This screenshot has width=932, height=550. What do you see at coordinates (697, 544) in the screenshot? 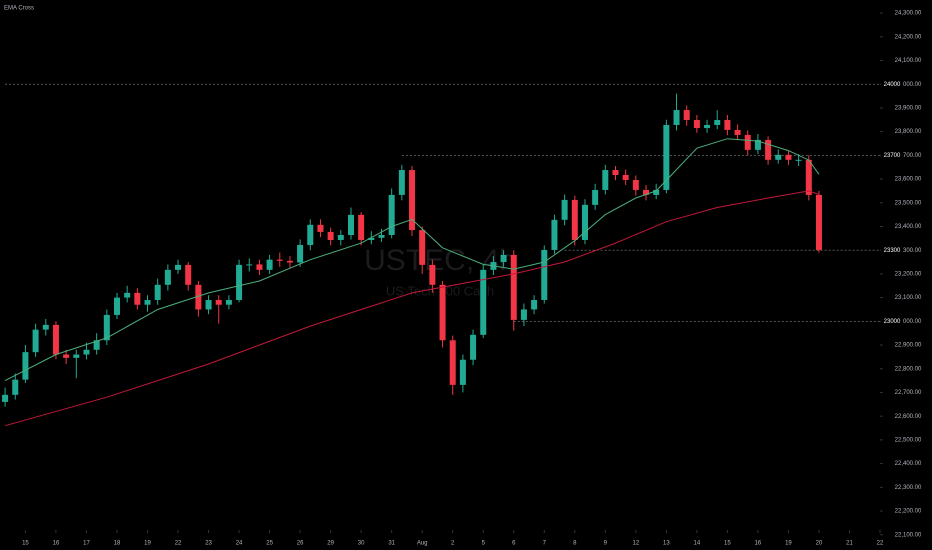
I see `x-tick-label: 14` at bounding box center [697, 544].